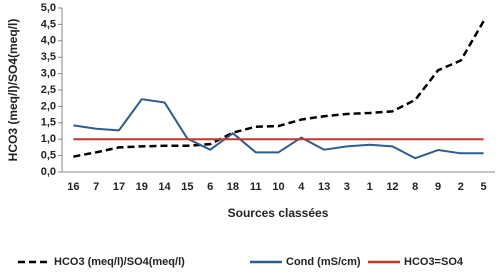 This screenshot has height=280, width=500. Describe the element at coordinates (48, 57) in the screenshot. I see `y-tick-label: 3,5` at that location.